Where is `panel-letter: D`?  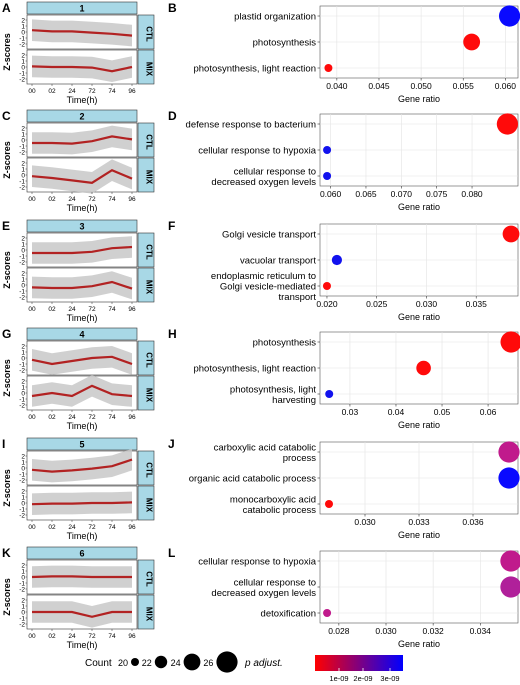 panel-letter: D is located at coordinates (172, 116).